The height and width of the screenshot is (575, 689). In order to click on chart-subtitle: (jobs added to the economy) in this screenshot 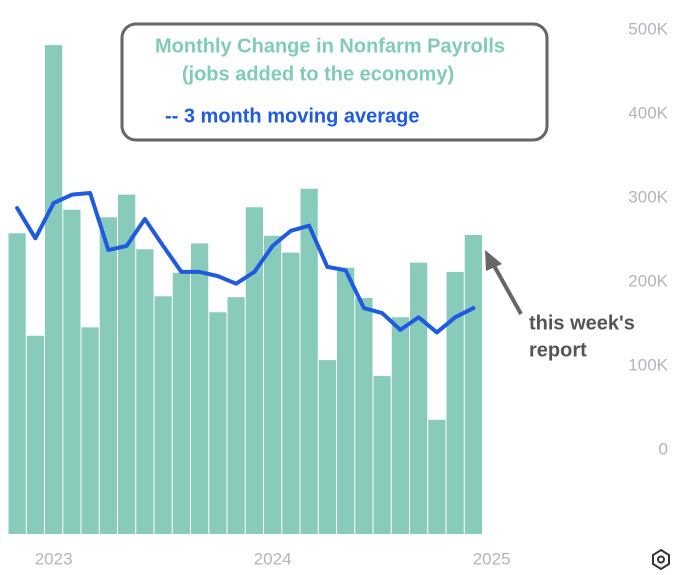, I will do `click(318, 74)`.